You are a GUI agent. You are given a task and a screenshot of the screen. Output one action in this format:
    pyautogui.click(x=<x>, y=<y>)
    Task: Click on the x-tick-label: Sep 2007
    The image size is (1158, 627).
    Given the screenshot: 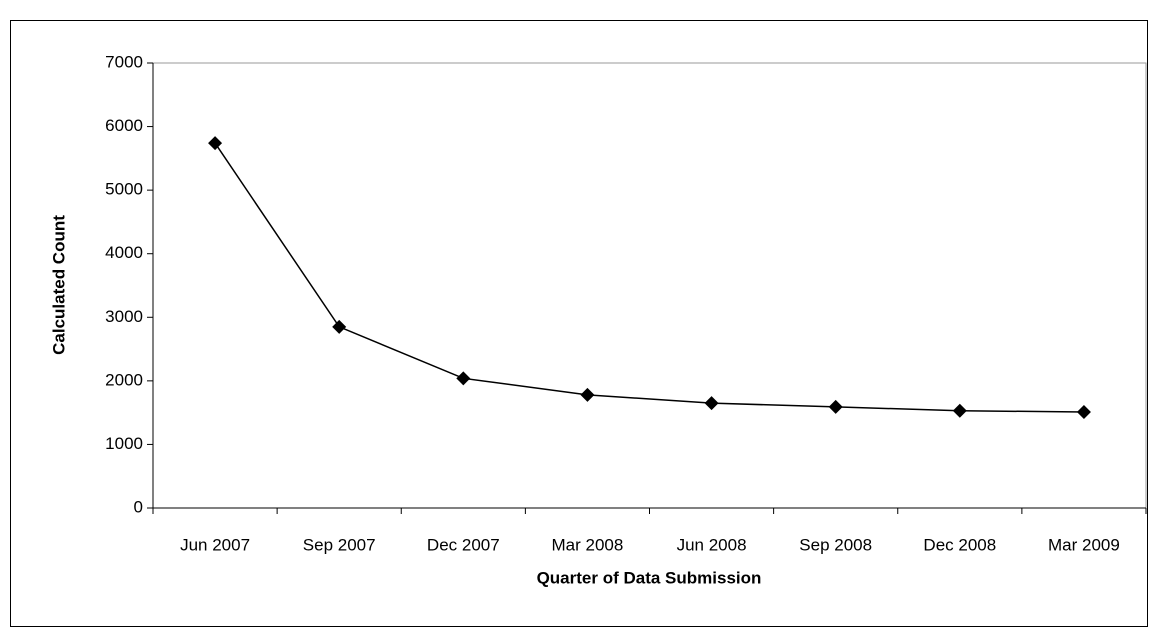 What is the action you would take?
    pyautogui.click(x=339, y=544)
    